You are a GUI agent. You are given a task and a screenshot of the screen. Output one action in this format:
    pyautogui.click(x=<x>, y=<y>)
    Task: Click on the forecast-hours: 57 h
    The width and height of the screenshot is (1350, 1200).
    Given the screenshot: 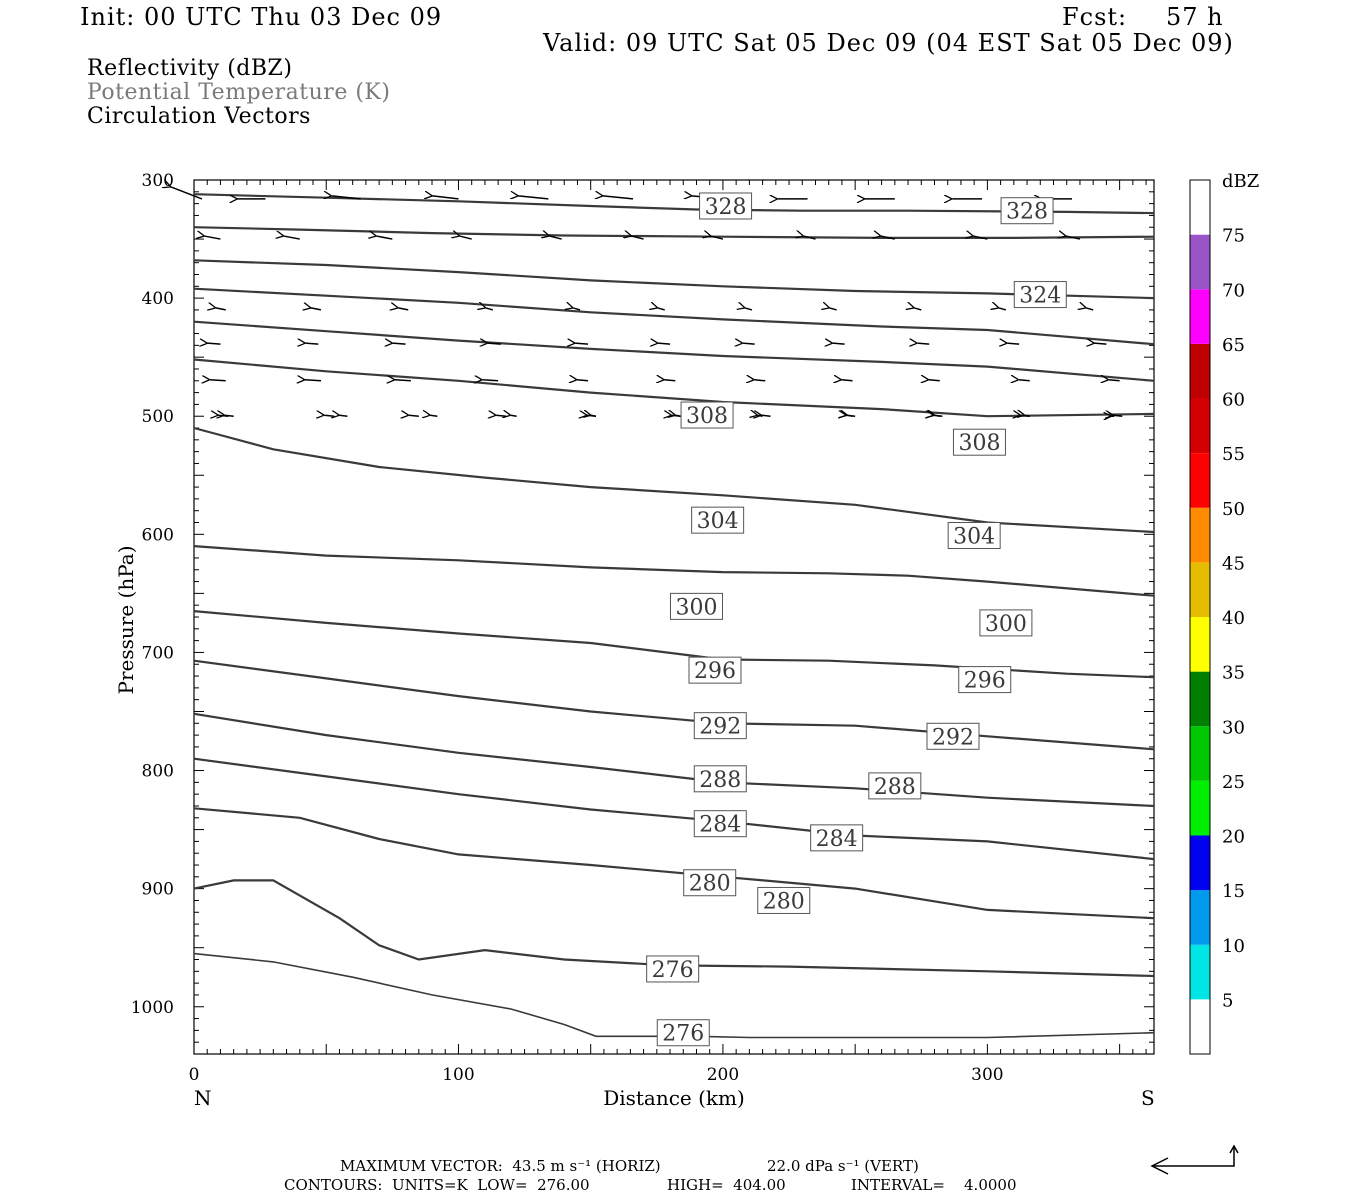 What is the action you would take?
    pyautogui.click(x=1195, y=17)
    